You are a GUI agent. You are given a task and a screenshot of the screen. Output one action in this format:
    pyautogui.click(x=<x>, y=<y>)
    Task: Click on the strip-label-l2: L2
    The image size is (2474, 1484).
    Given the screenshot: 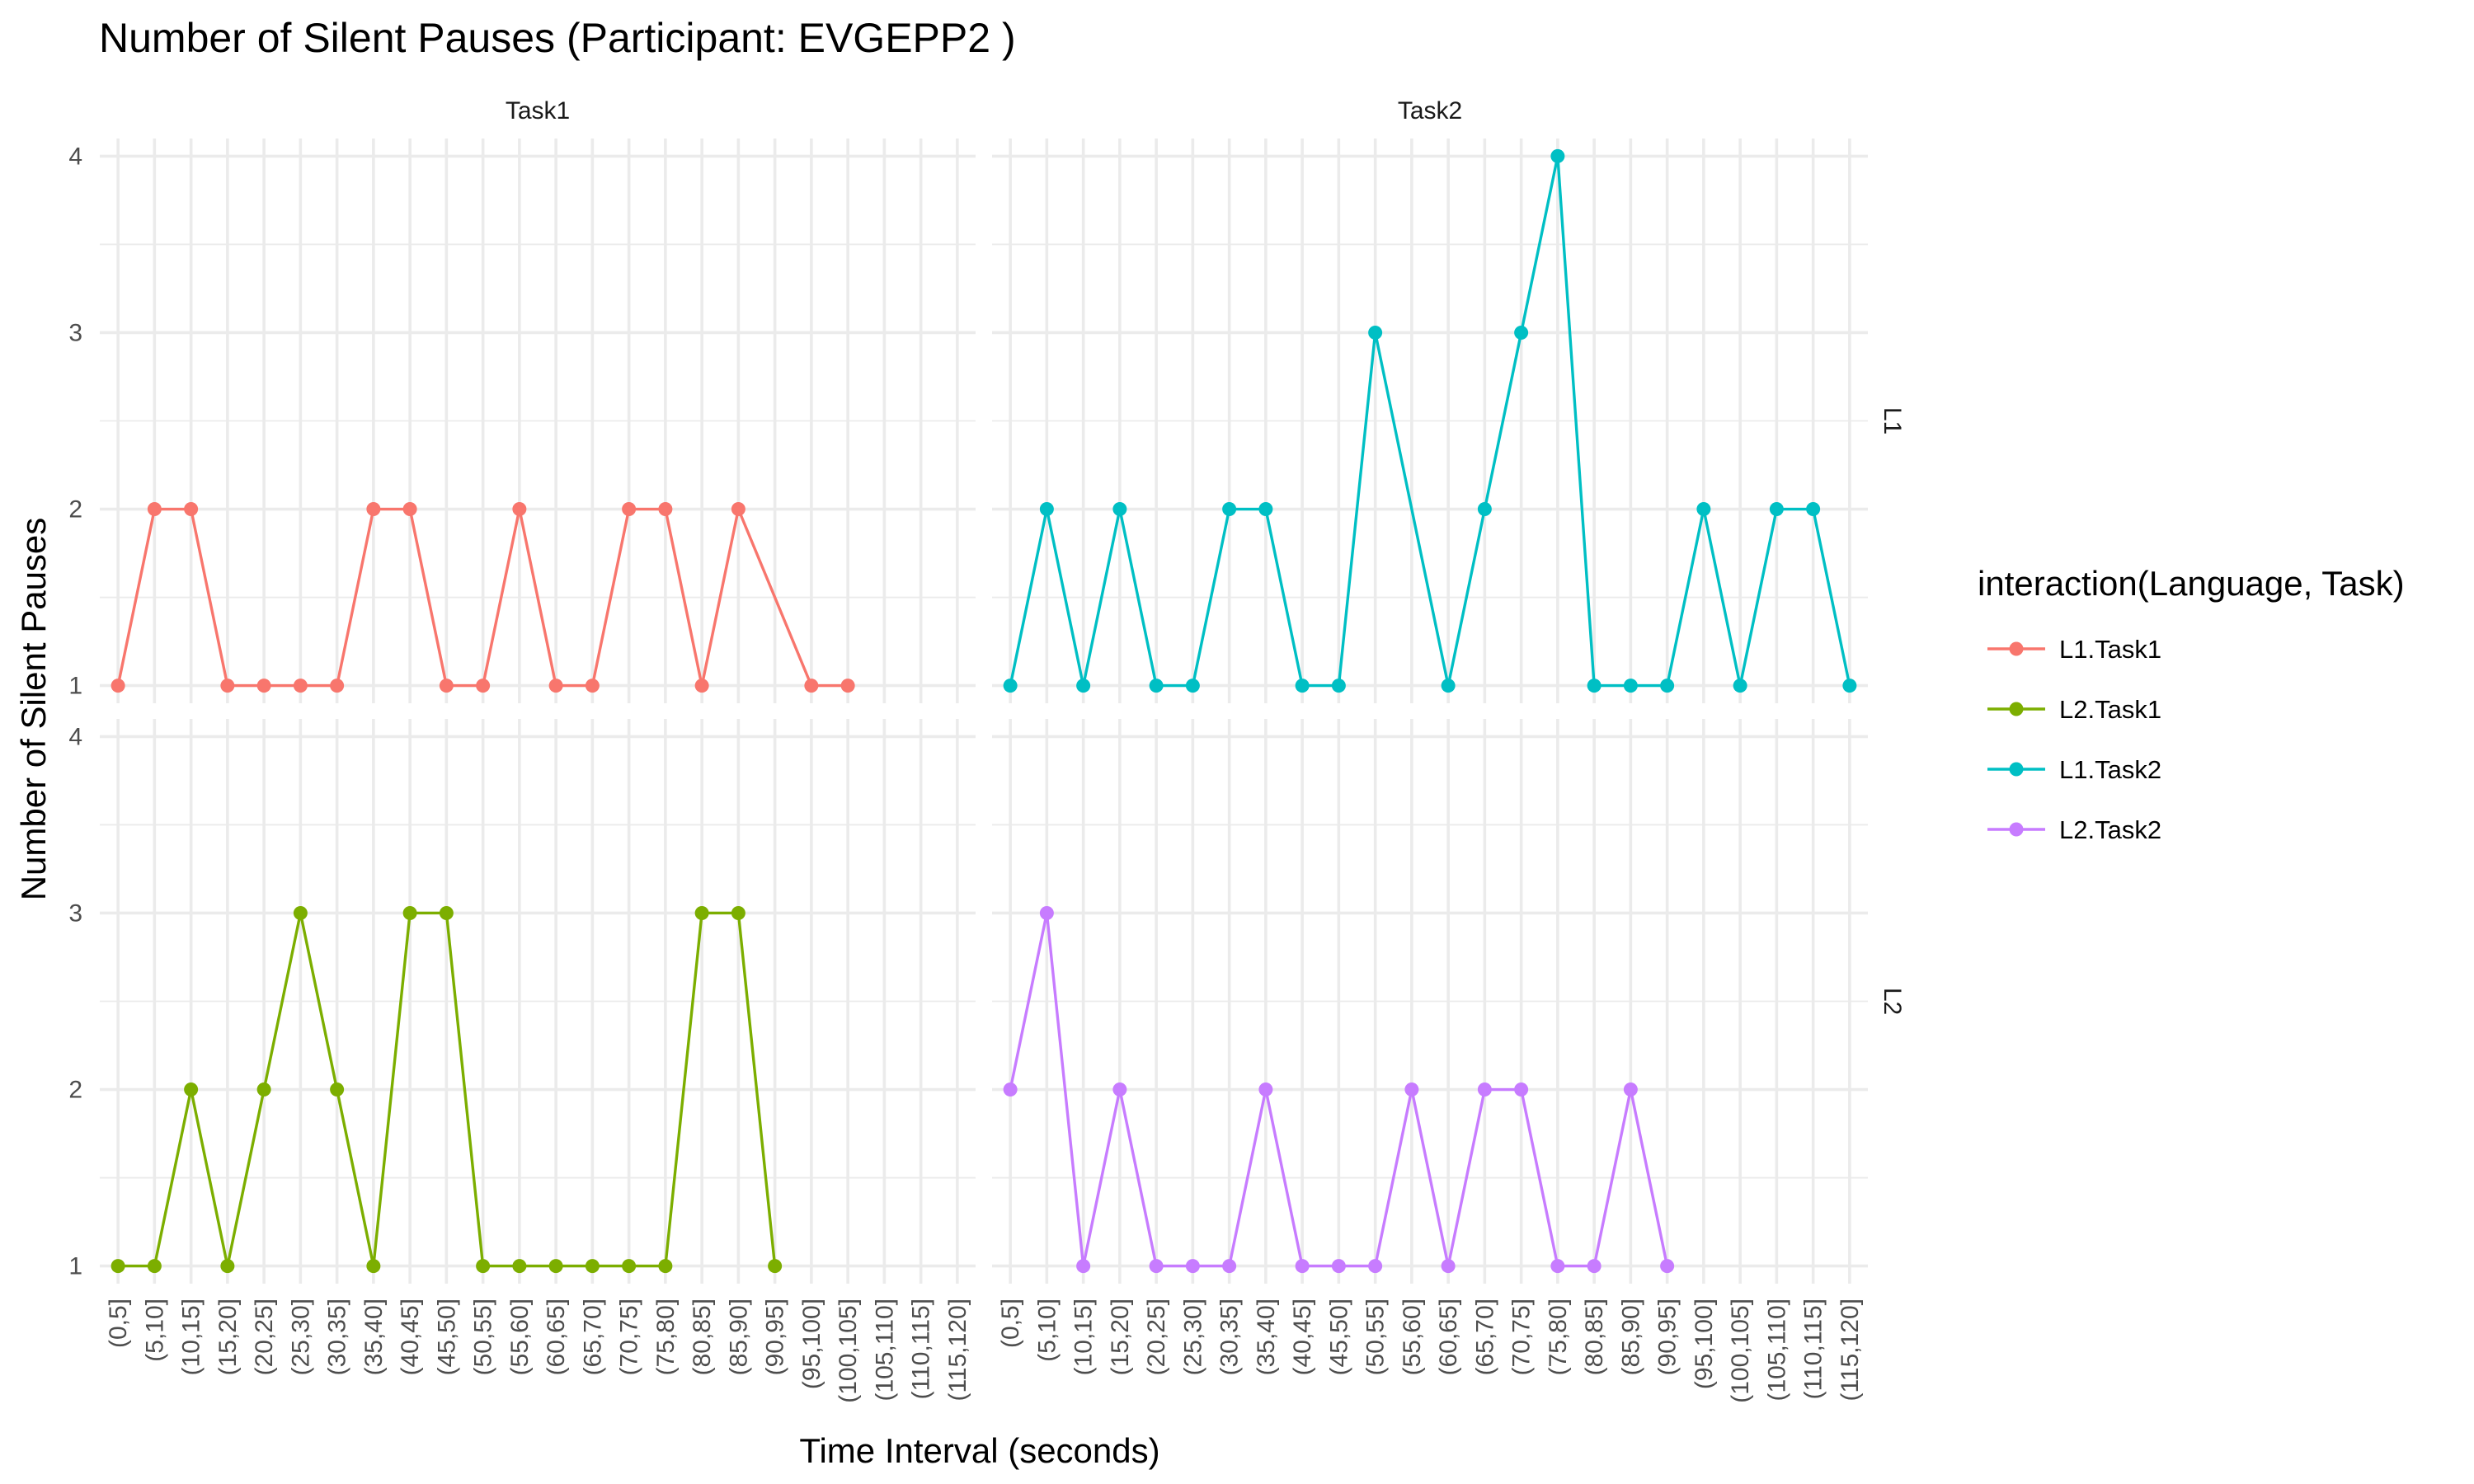 What is the action you would take?
    pyautogui.click(x=1892, y=1001)
    